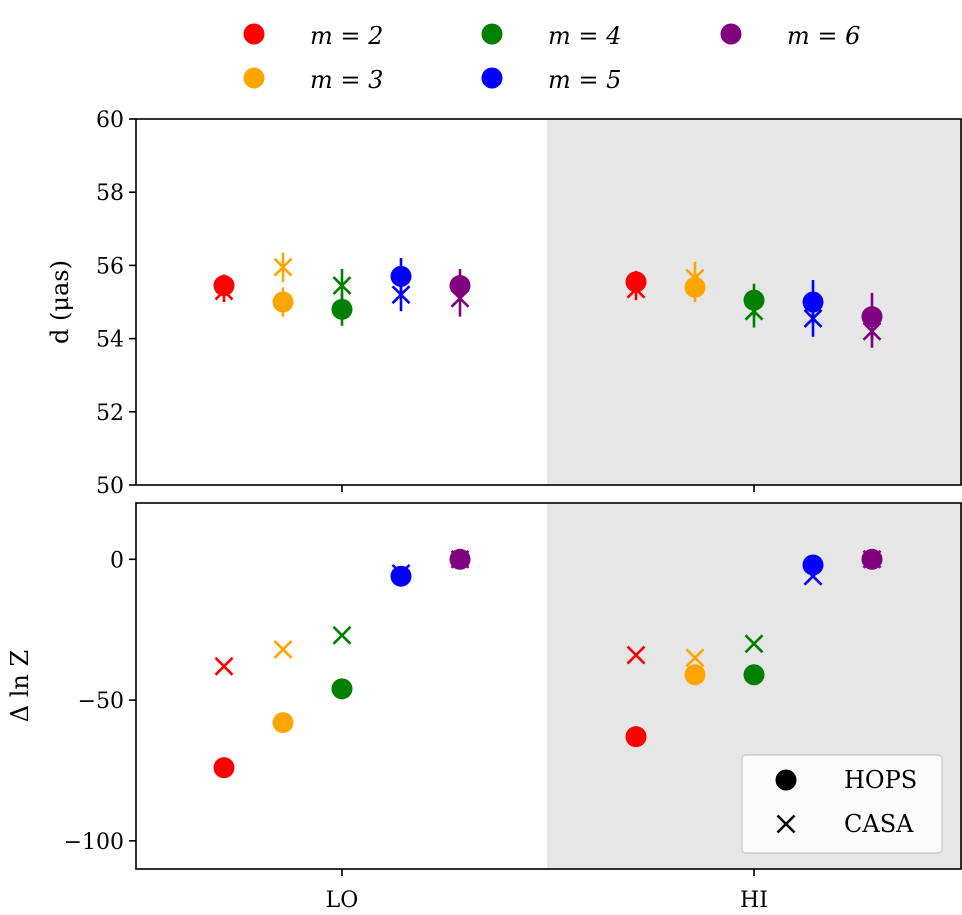 The image size is (962, 915). I want to click on bottom-casa-hi-m3-point, so click(695, 658).